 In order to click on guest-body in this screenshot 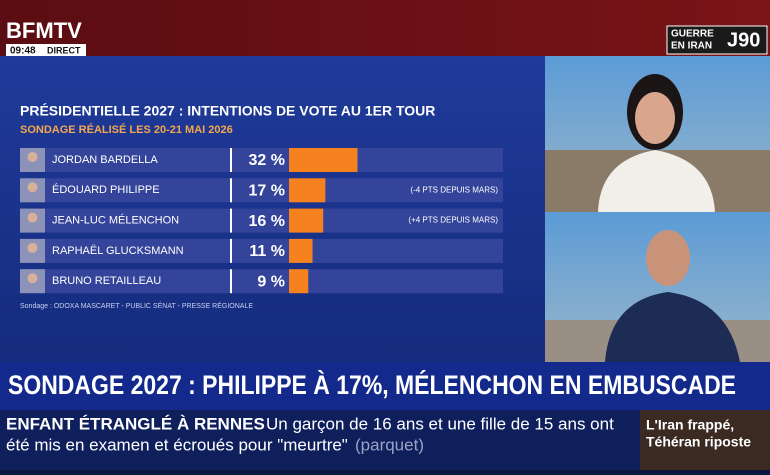, I will do `click(672, 327)`.